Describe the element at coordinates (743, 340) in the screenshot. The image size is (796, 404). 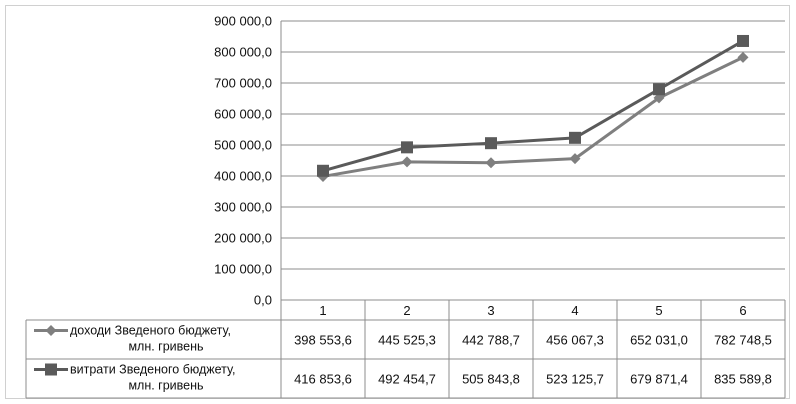
I see `table-cell-value: 782 748,5` at that location.